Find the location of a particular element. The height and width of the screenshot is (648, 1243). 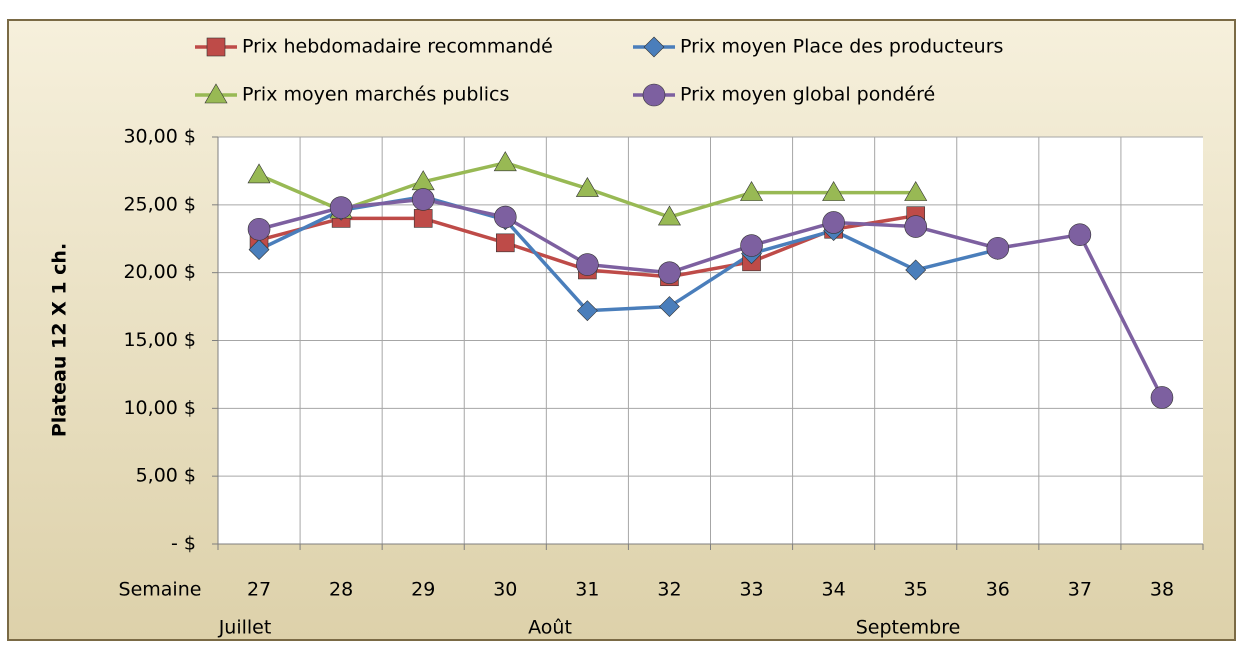

x-tick-label: 27 is located at coordinates (259, 590).